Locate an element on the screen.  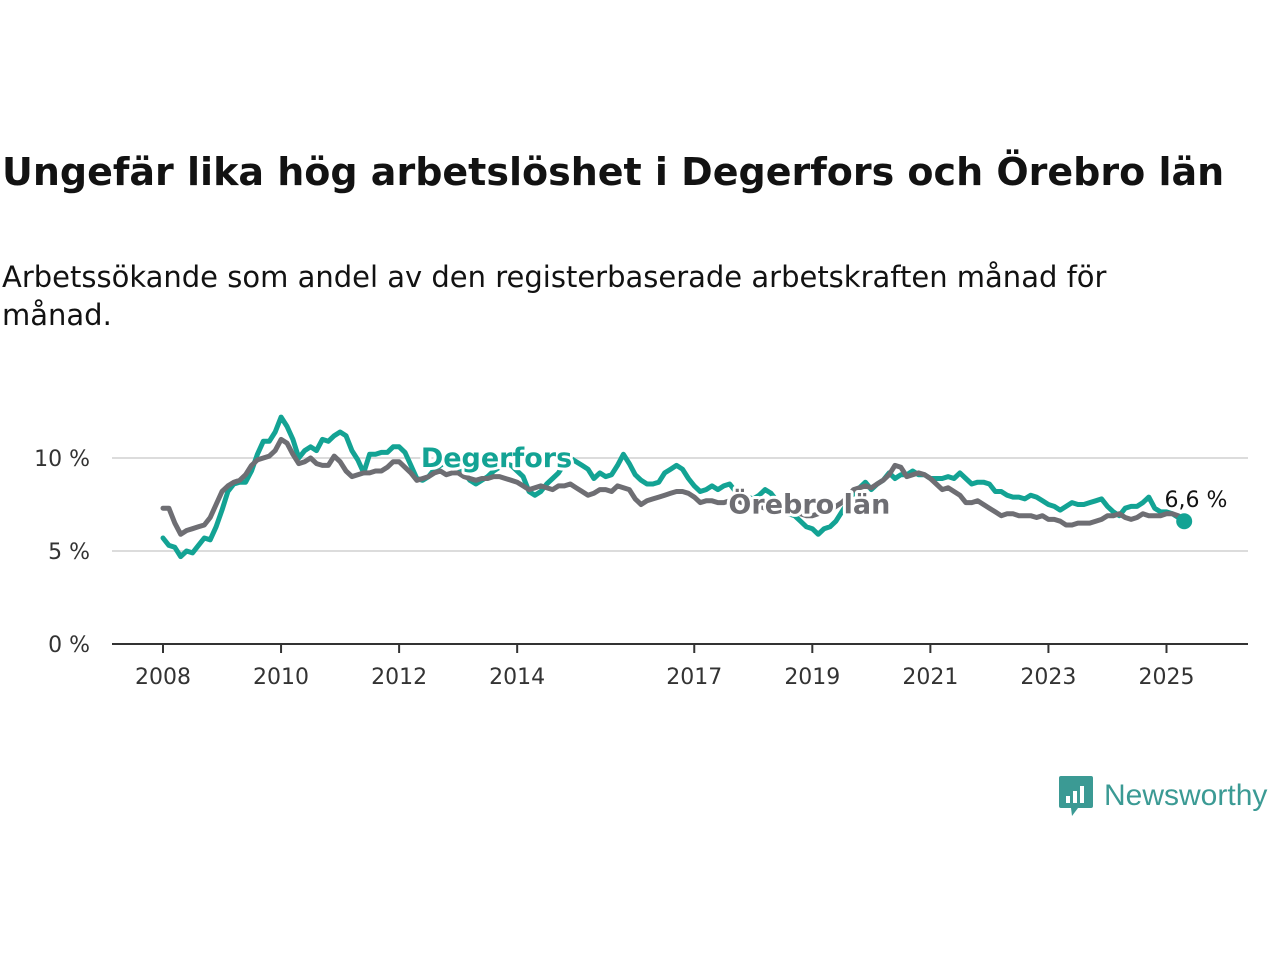
end-point-marker is located at coordinates (1184, 521).